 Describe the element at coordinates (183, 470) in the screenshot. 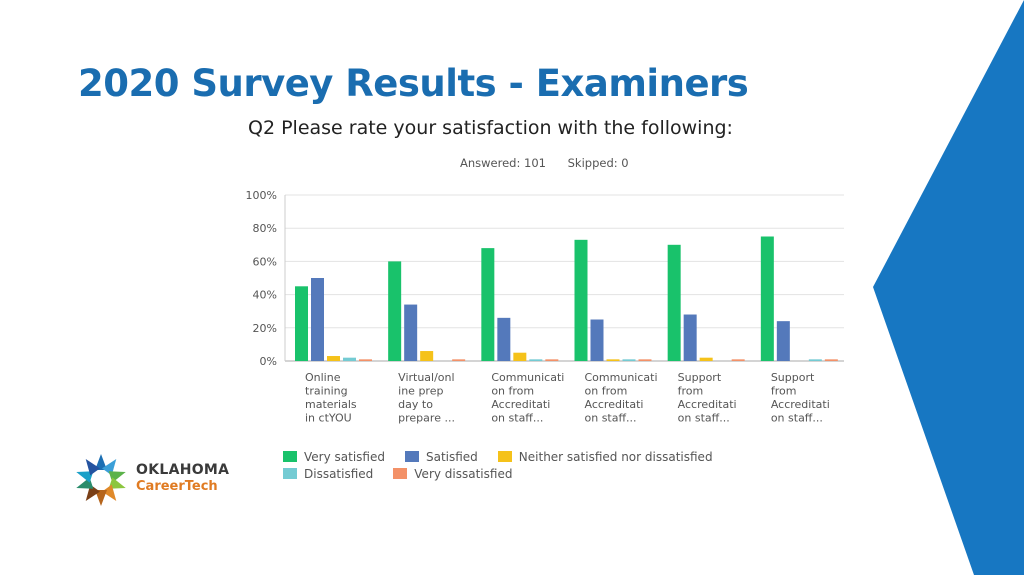

I see `logo-text-oklahoma: OKLAHOMA` at that location.